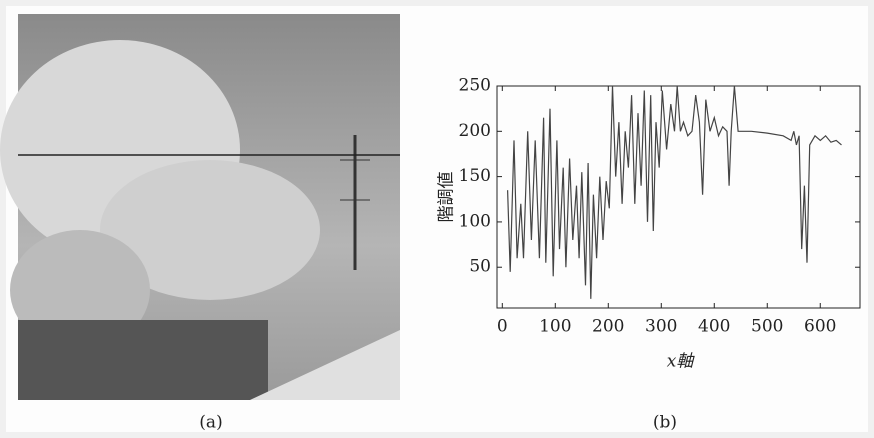  What do you see at coordinates (661, 327) in the screenshot?
I see `x-tick-label: 300` at bounding box center [661, 327].